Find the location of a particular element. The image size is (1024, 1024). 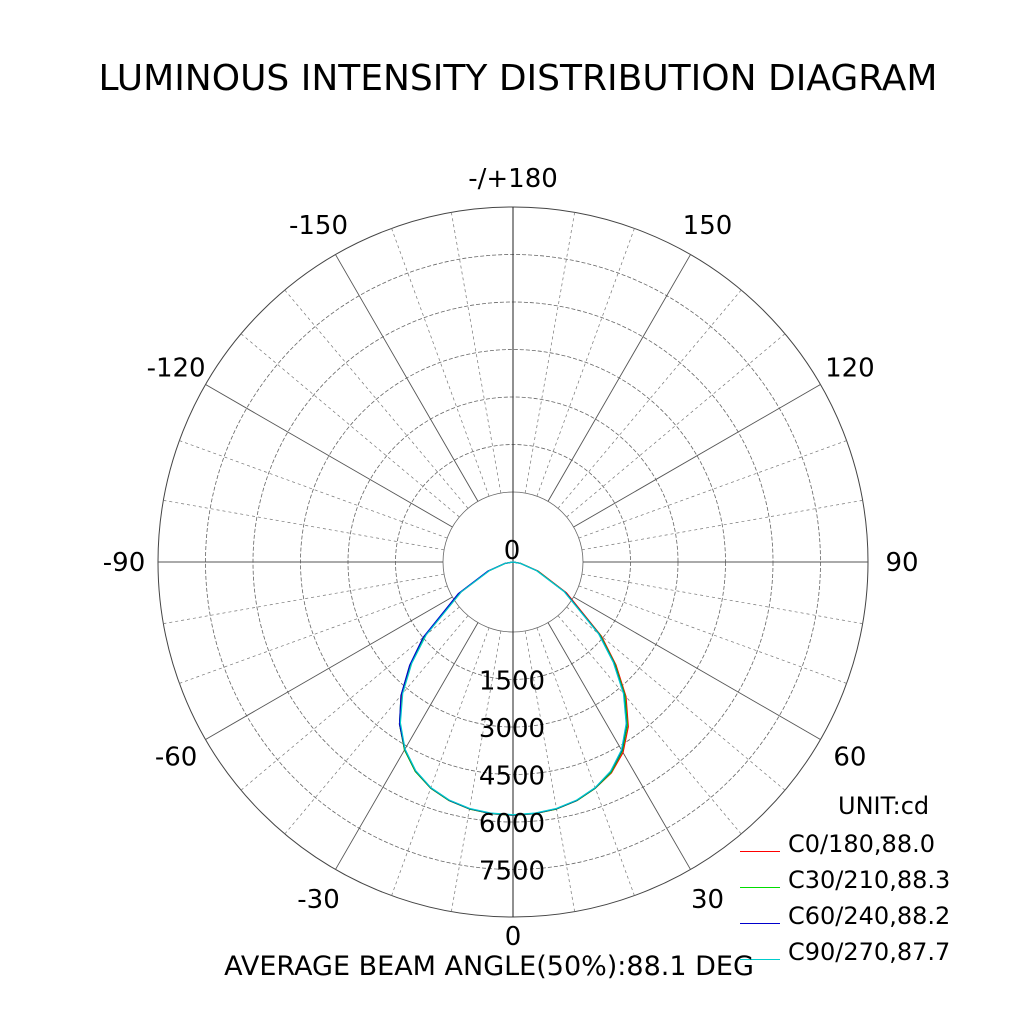

legend-item: C60/240,88.2 is located at coordinates (845, 916).